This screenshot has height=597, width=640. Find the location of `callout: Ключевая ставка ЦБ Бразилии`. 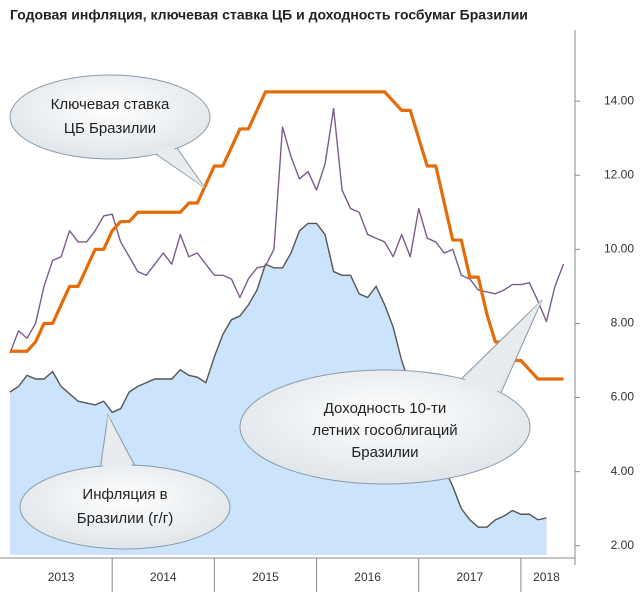

callout: Ключевая ставка ЦБ Бразилии is located at coordinates (110, 131).